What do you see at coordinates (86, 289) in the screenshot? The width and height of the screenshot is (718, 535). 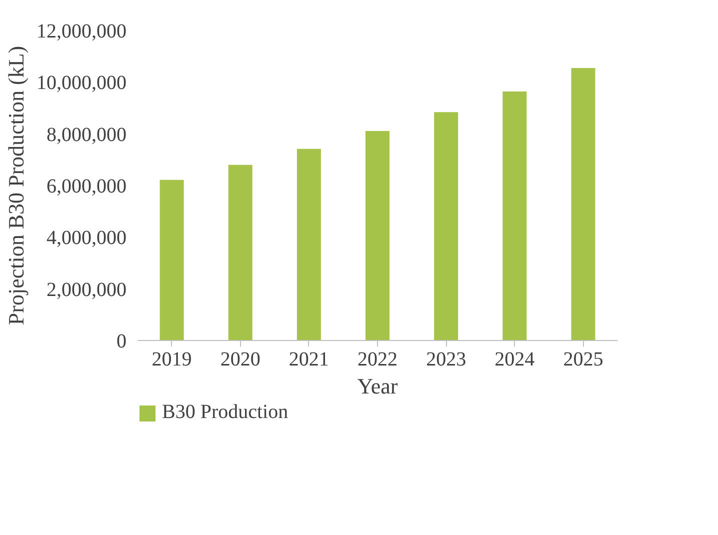 I see `y-tick-label: 2,000,000` at bounding box center [86, 289].